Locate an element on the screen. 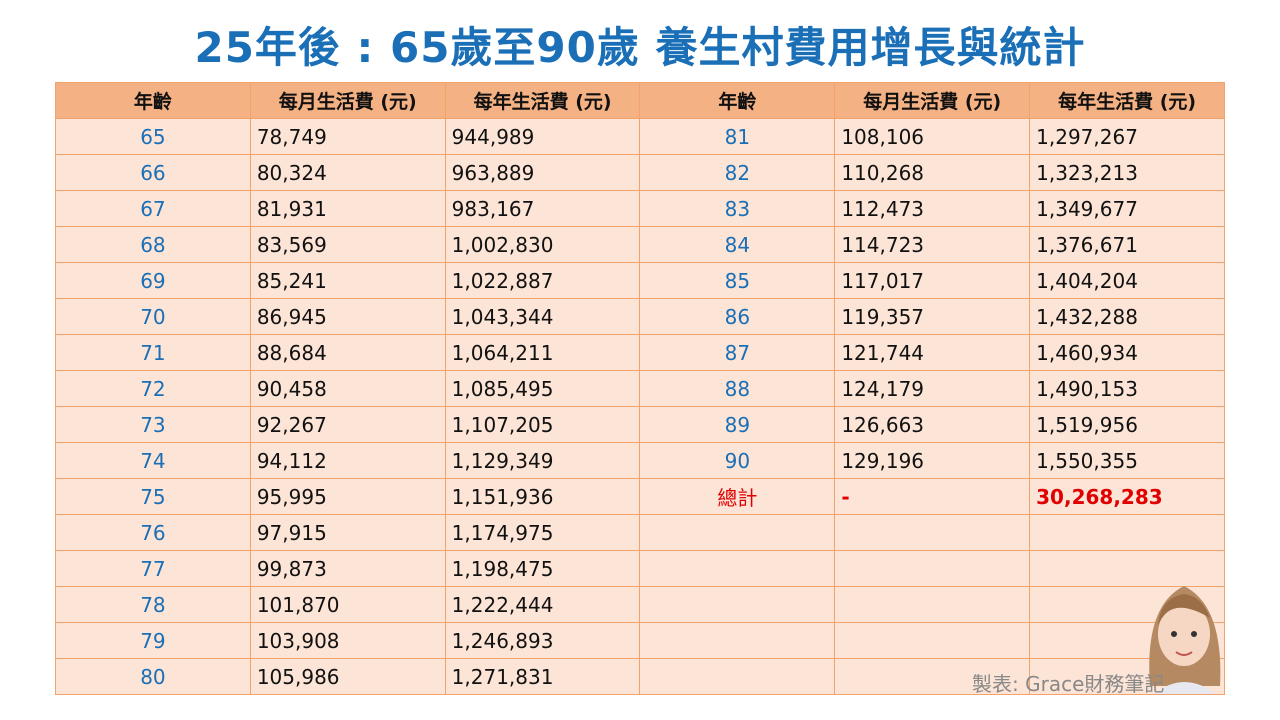 This screenshot has width=1280, height=720. amount-cell: 1,002,830 is located at coordinates (542, 244).